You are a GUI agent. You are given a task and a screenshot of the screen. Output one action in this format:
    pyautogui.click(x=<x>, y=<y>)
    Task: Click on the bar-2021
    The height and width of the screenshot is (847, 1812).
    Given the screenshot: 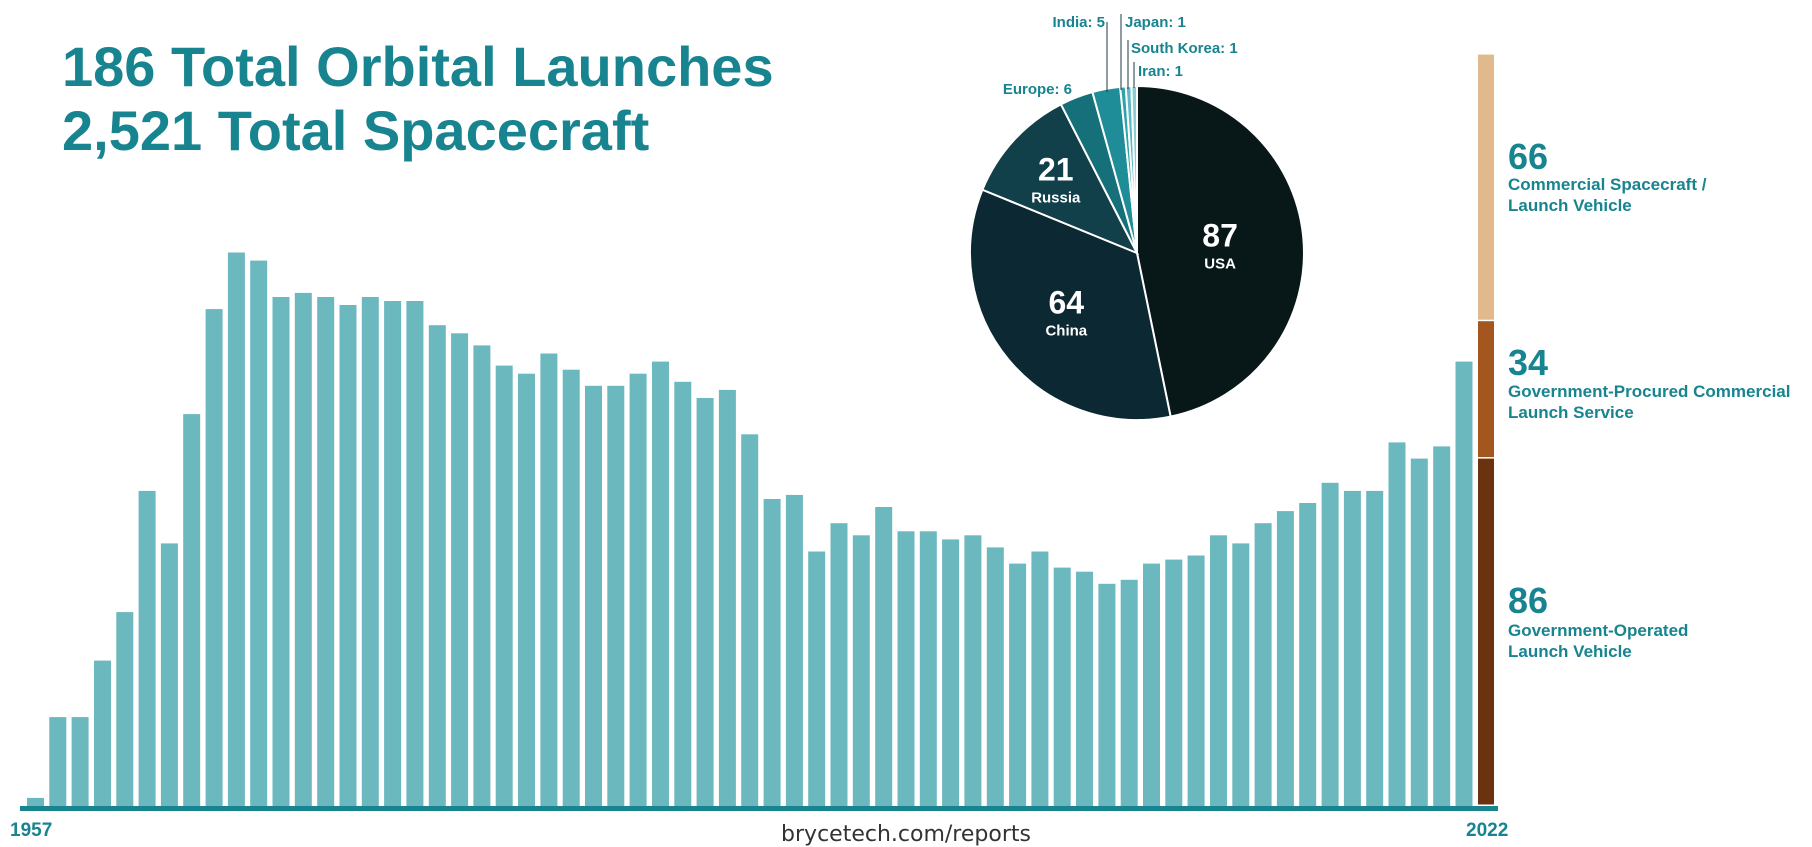 What is the action you would take?
    pyautogui.click(x=1464, y=583)
    